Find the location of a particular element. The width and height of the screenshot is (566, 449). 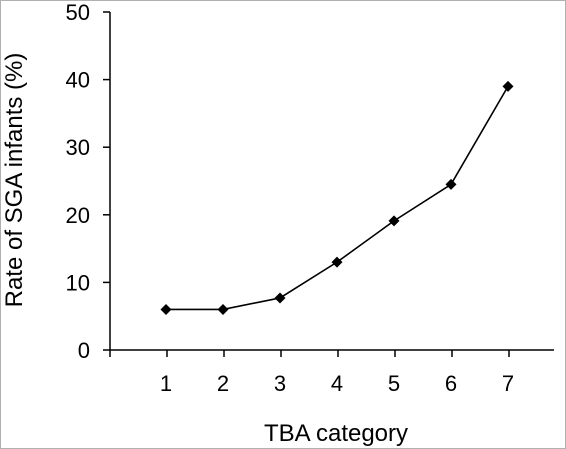

y-tick-label: 40 is located at coordinates (78, 80).